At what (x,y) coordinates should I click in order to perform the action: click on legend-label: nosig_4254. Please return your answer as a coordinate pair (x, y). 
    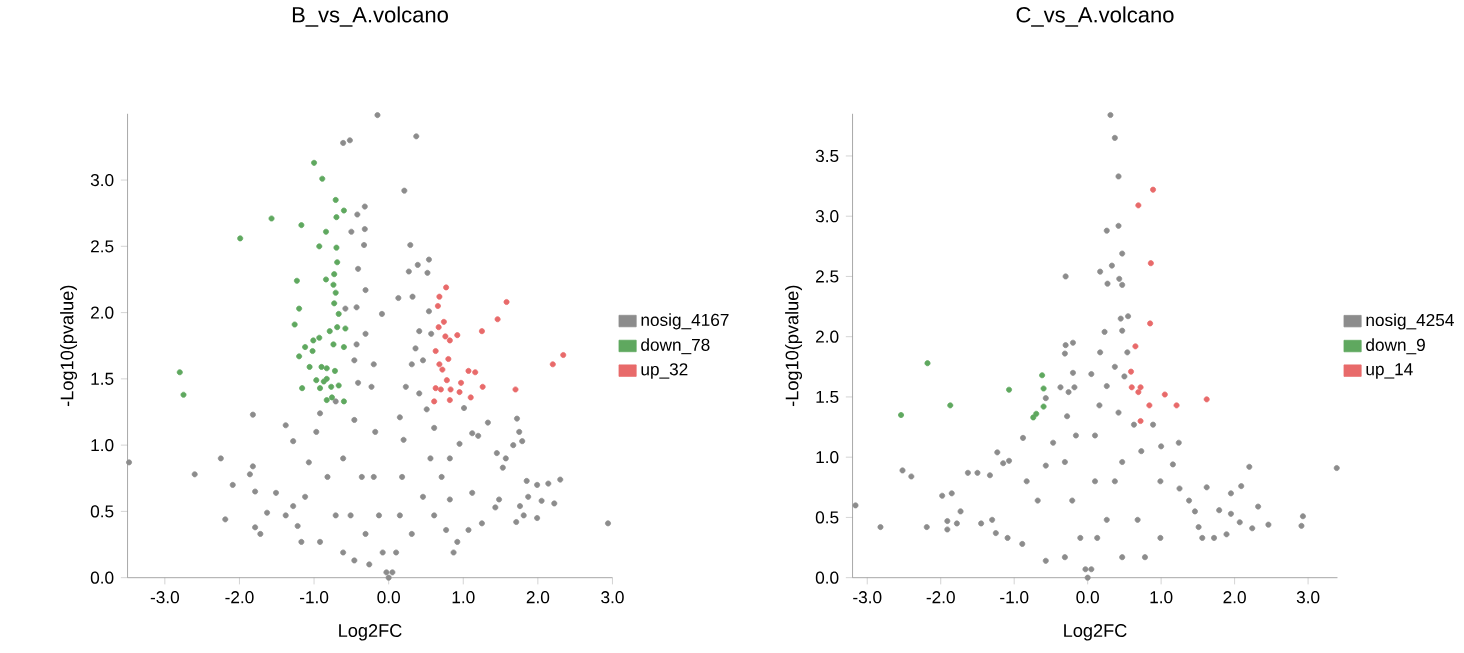
    Looking at the image, I should click on (1410, 321).